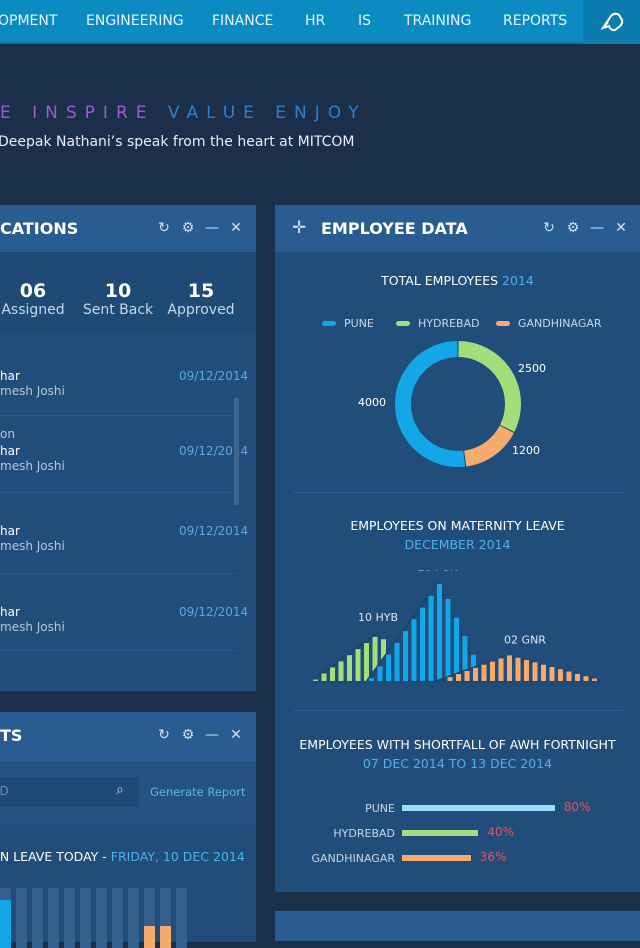 The height and width of the screenshot is (948, 640). Describe the element at coordinates (214, 113) in the screenshot. I see `motto-word: VALUE` at that location.